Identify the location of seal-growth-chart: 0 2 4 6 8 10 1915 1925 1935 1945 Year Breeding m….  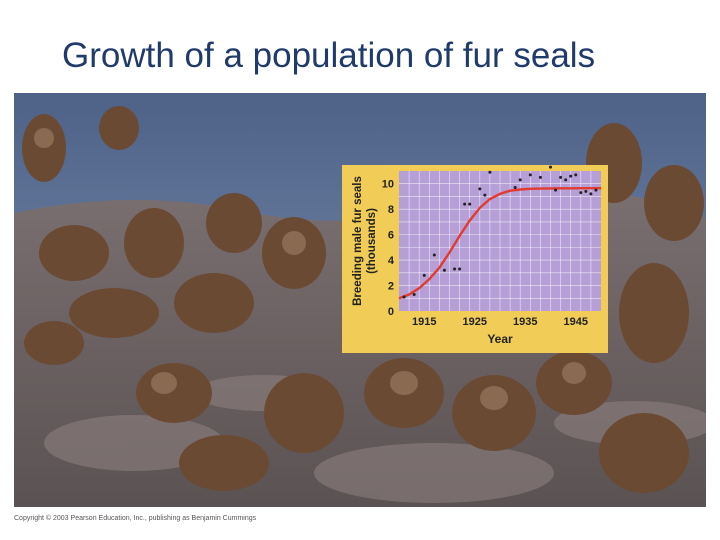
(476, 255).